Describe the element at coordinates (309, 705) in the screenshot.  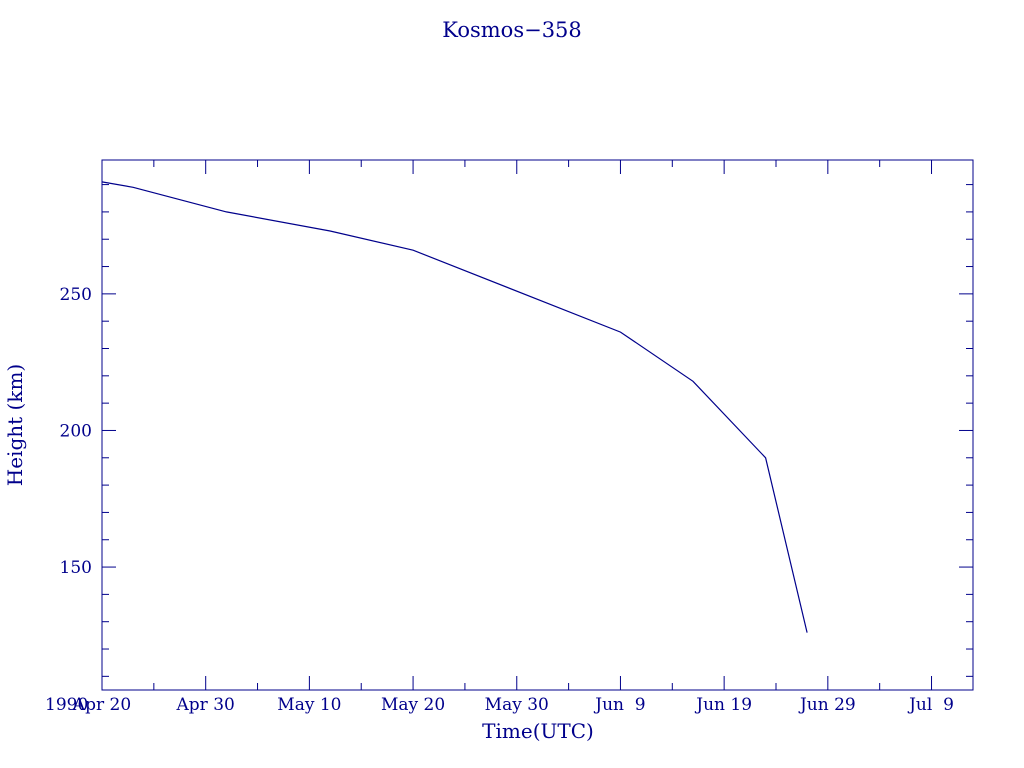
I see `x-tick-label: May 10` at that location.